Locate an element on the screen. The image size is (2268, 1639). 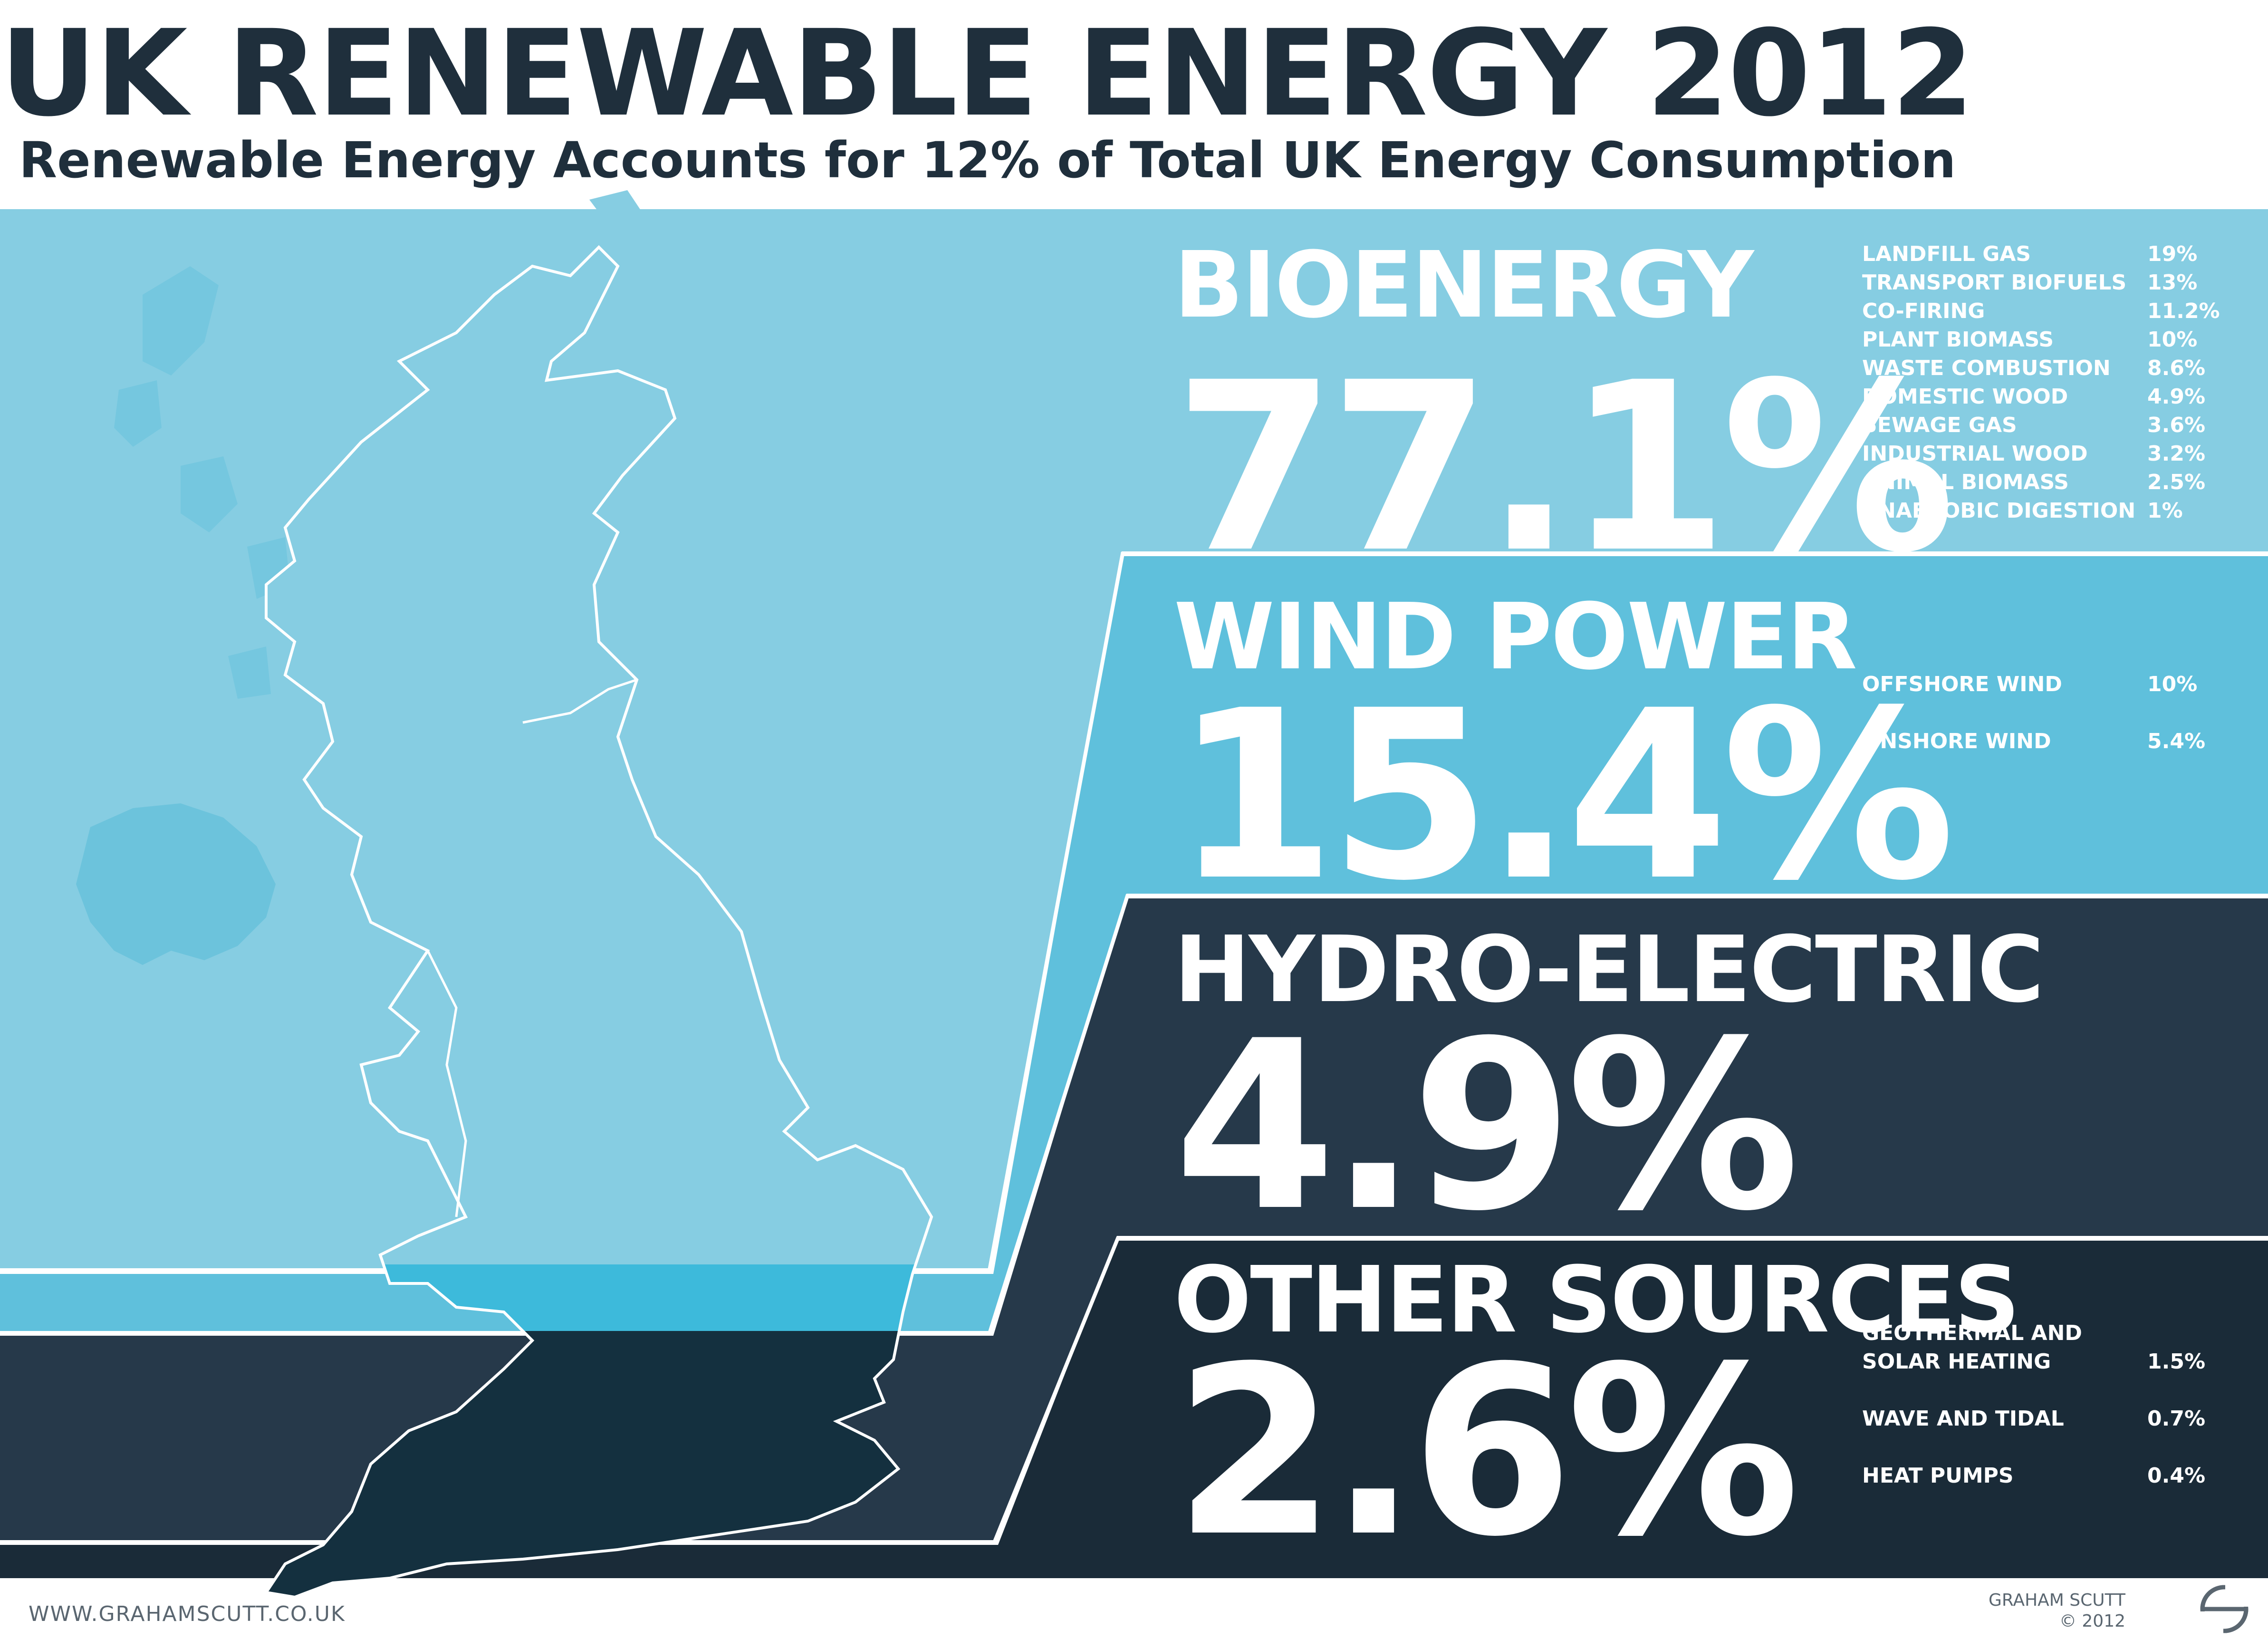
breakdown-value: 13% is located at coordinates (2172, 282).